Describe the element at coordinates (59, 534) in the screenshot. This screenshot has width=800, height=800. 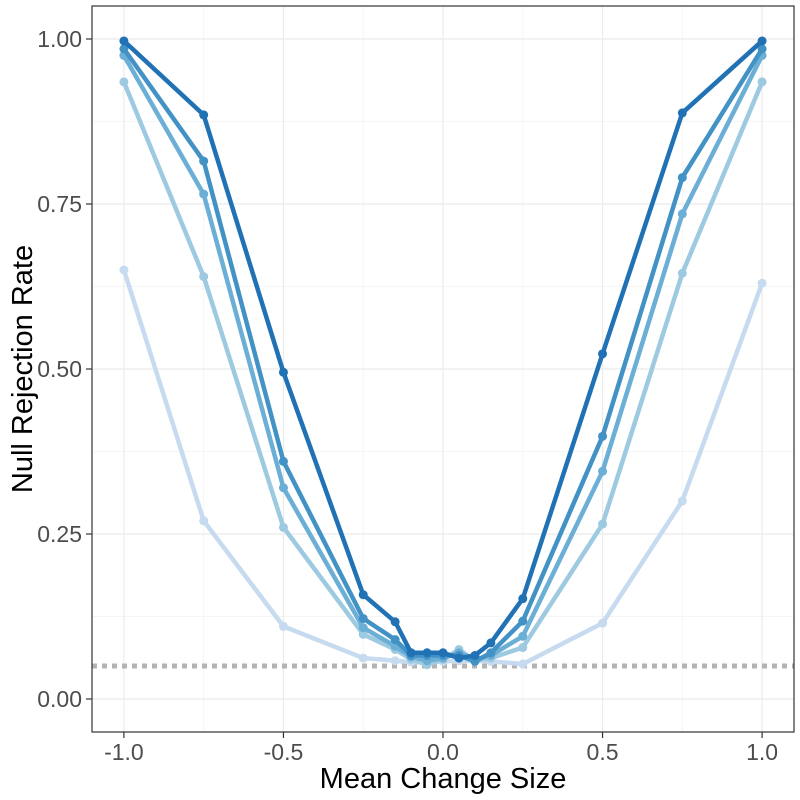
I see `y-tick-label: 0.25` at that location.